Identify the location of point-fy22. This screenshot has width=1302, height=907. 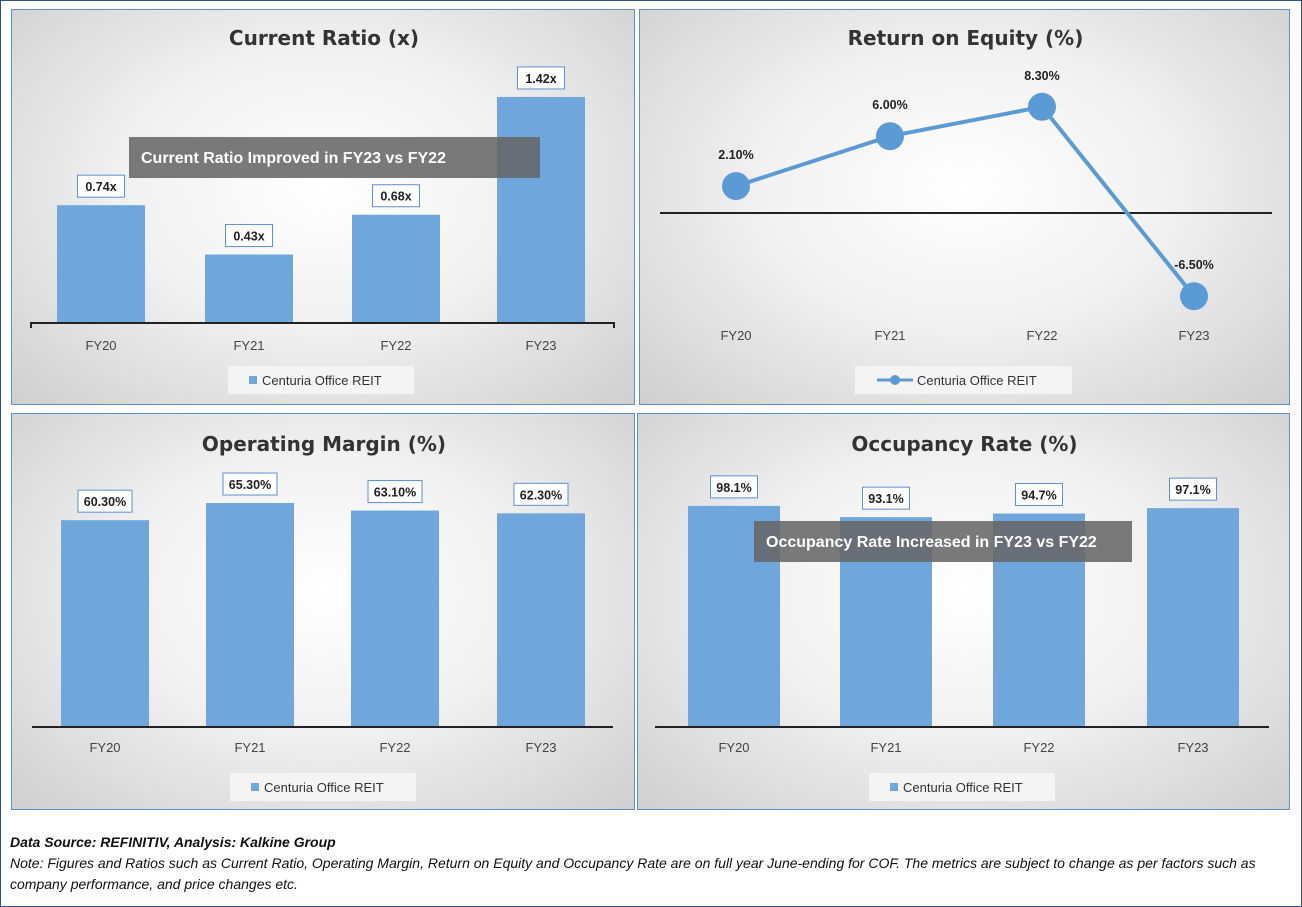
(1042, 106).